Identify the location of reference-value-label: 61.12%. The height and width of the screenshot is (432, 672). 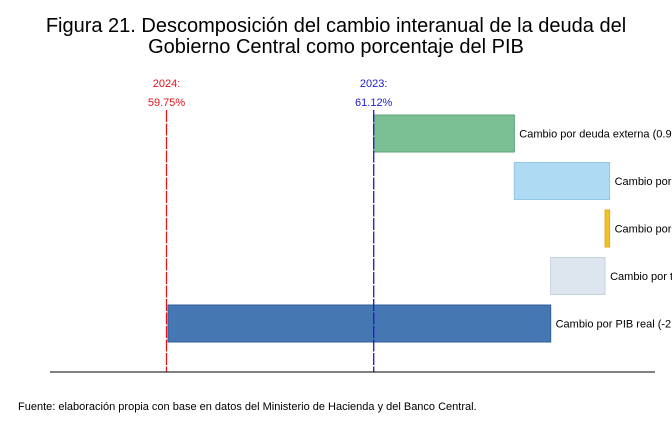
(374, 103).